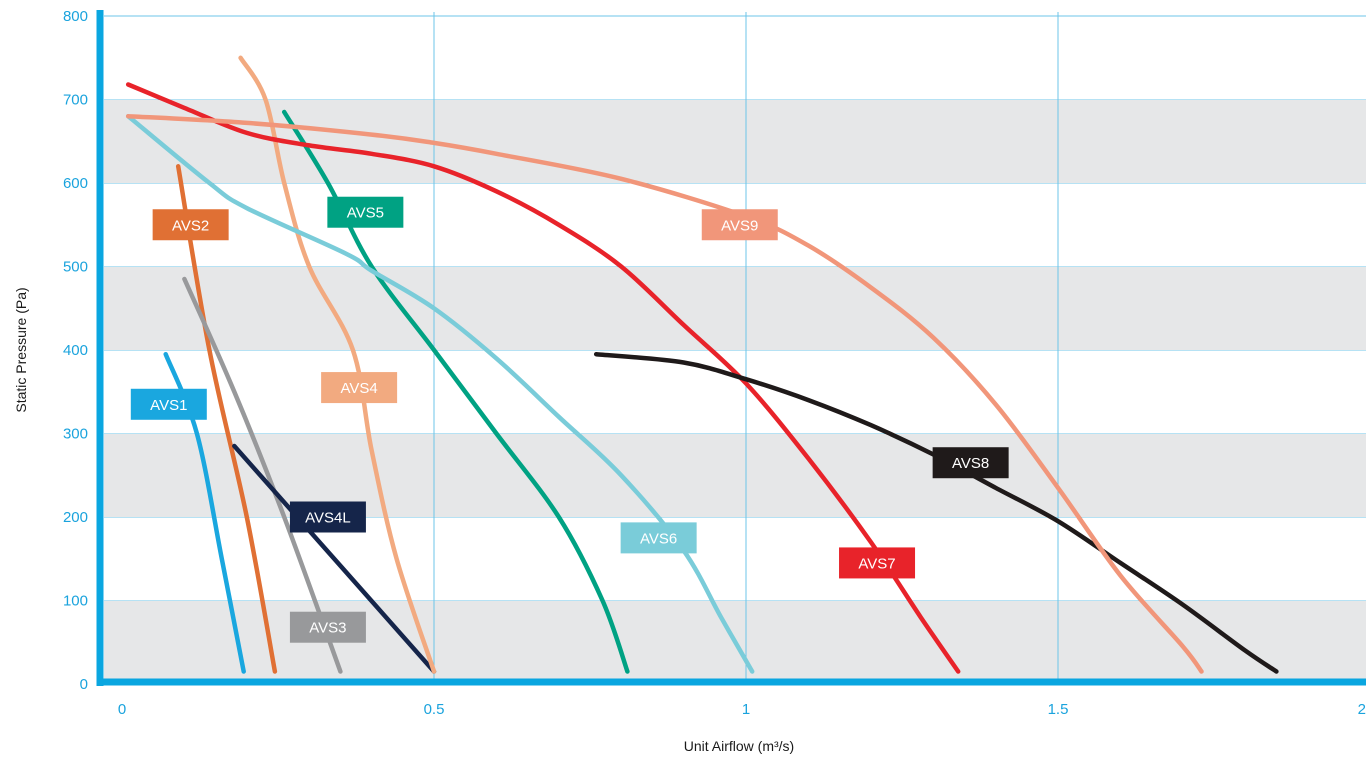 Image resolution: width=1366 pixels, height=758 pixels. I want to click on series-label-text: AVS8, so click(970, 463).